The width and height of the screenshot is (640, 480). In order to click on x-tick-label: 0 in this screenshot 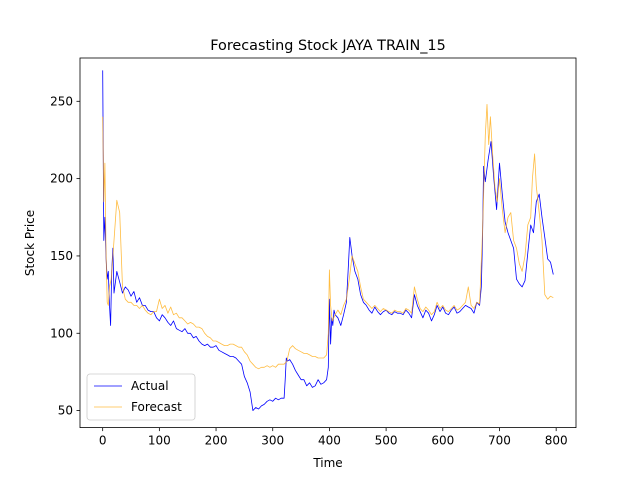, I will do `click(103, 441)`.